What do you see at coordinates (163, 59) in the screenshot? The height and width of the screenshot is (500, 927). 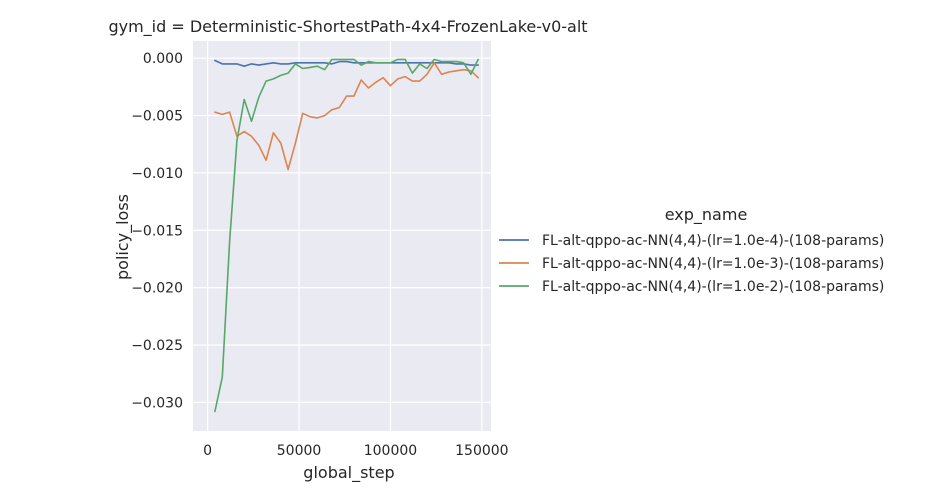 I see `y-tick-label: 0.000` at bounding box center [163, 59].